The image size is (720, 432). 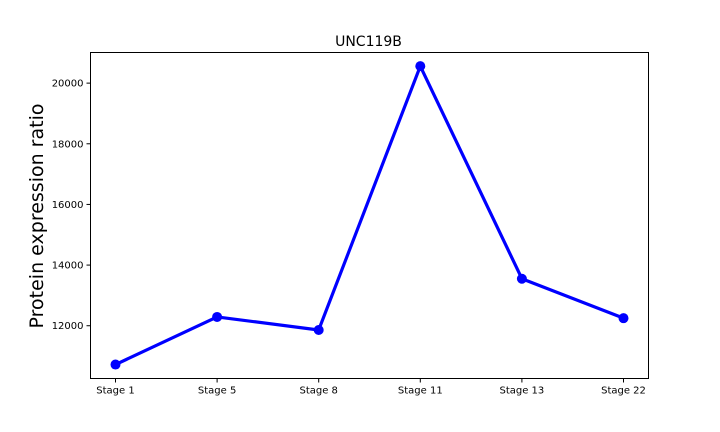 What do you see at coordinates (68, 144) in the screenshot?
I see `y-tick-label: 18000` at bounding box center [68, 144].